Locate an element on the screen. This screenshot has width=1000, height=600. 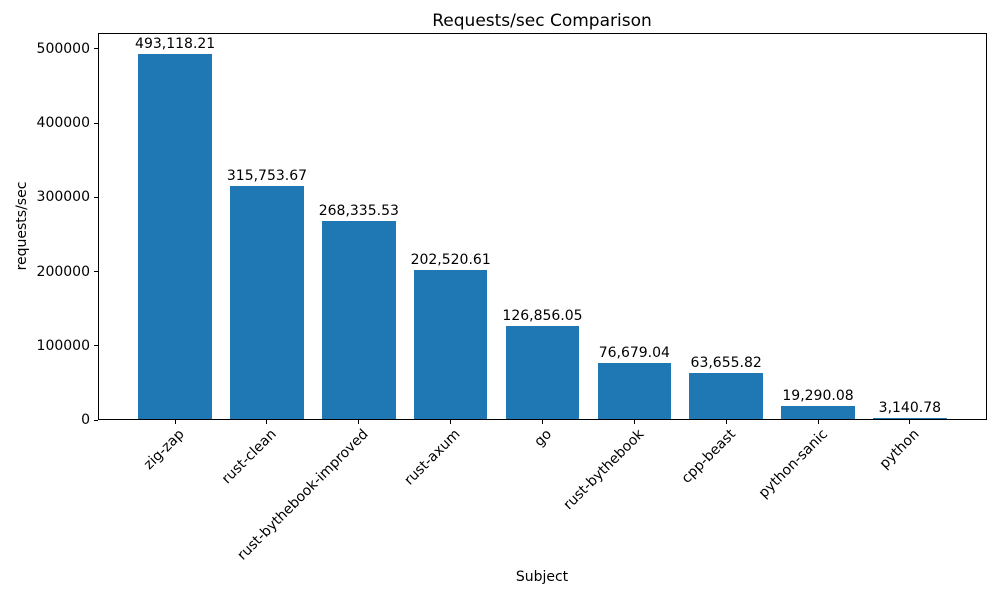
x-tick-label: python is located at coordinates (899, 449).